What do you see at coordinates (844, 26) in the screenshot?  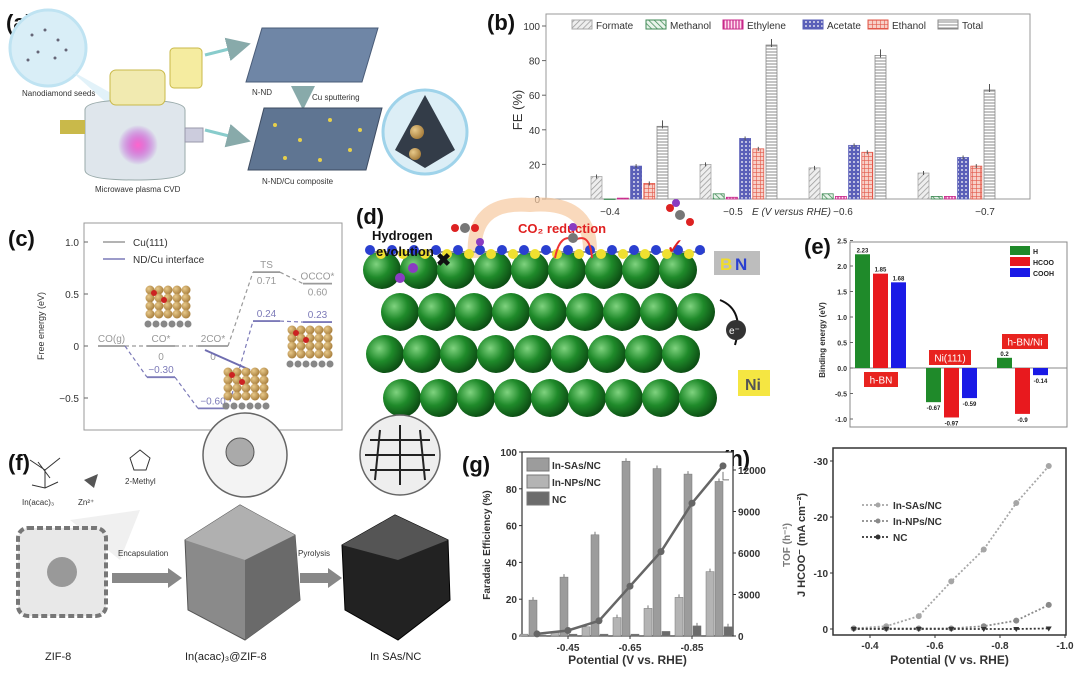 I see `legend-label-acetate: Acetate` at bounding box center [844, 26].